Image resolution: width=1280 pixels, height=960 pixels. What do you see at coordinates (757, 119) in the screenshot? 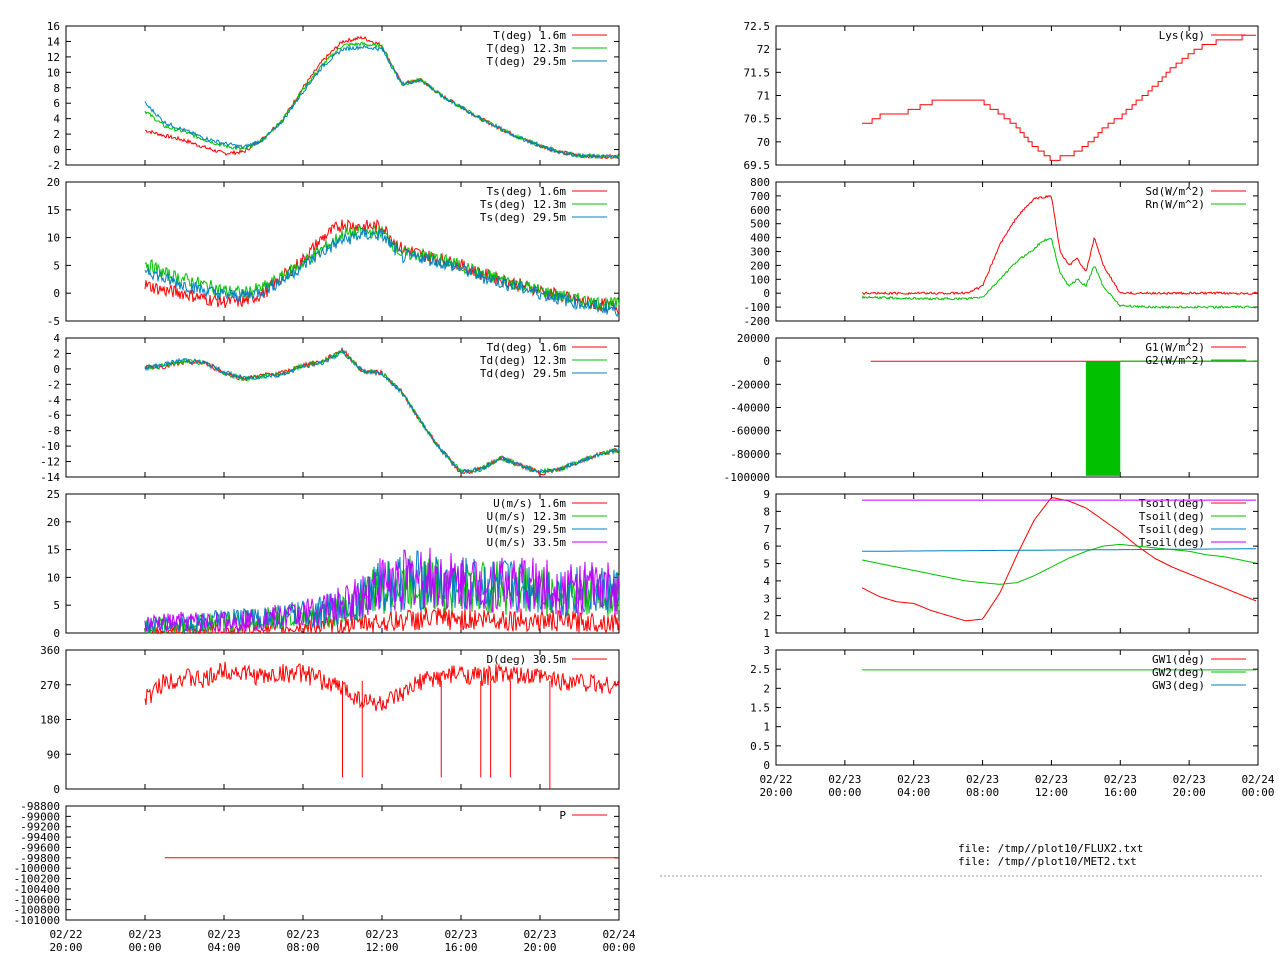
I see `y-tick-label: 70.5` at bounding box center [757, 119].